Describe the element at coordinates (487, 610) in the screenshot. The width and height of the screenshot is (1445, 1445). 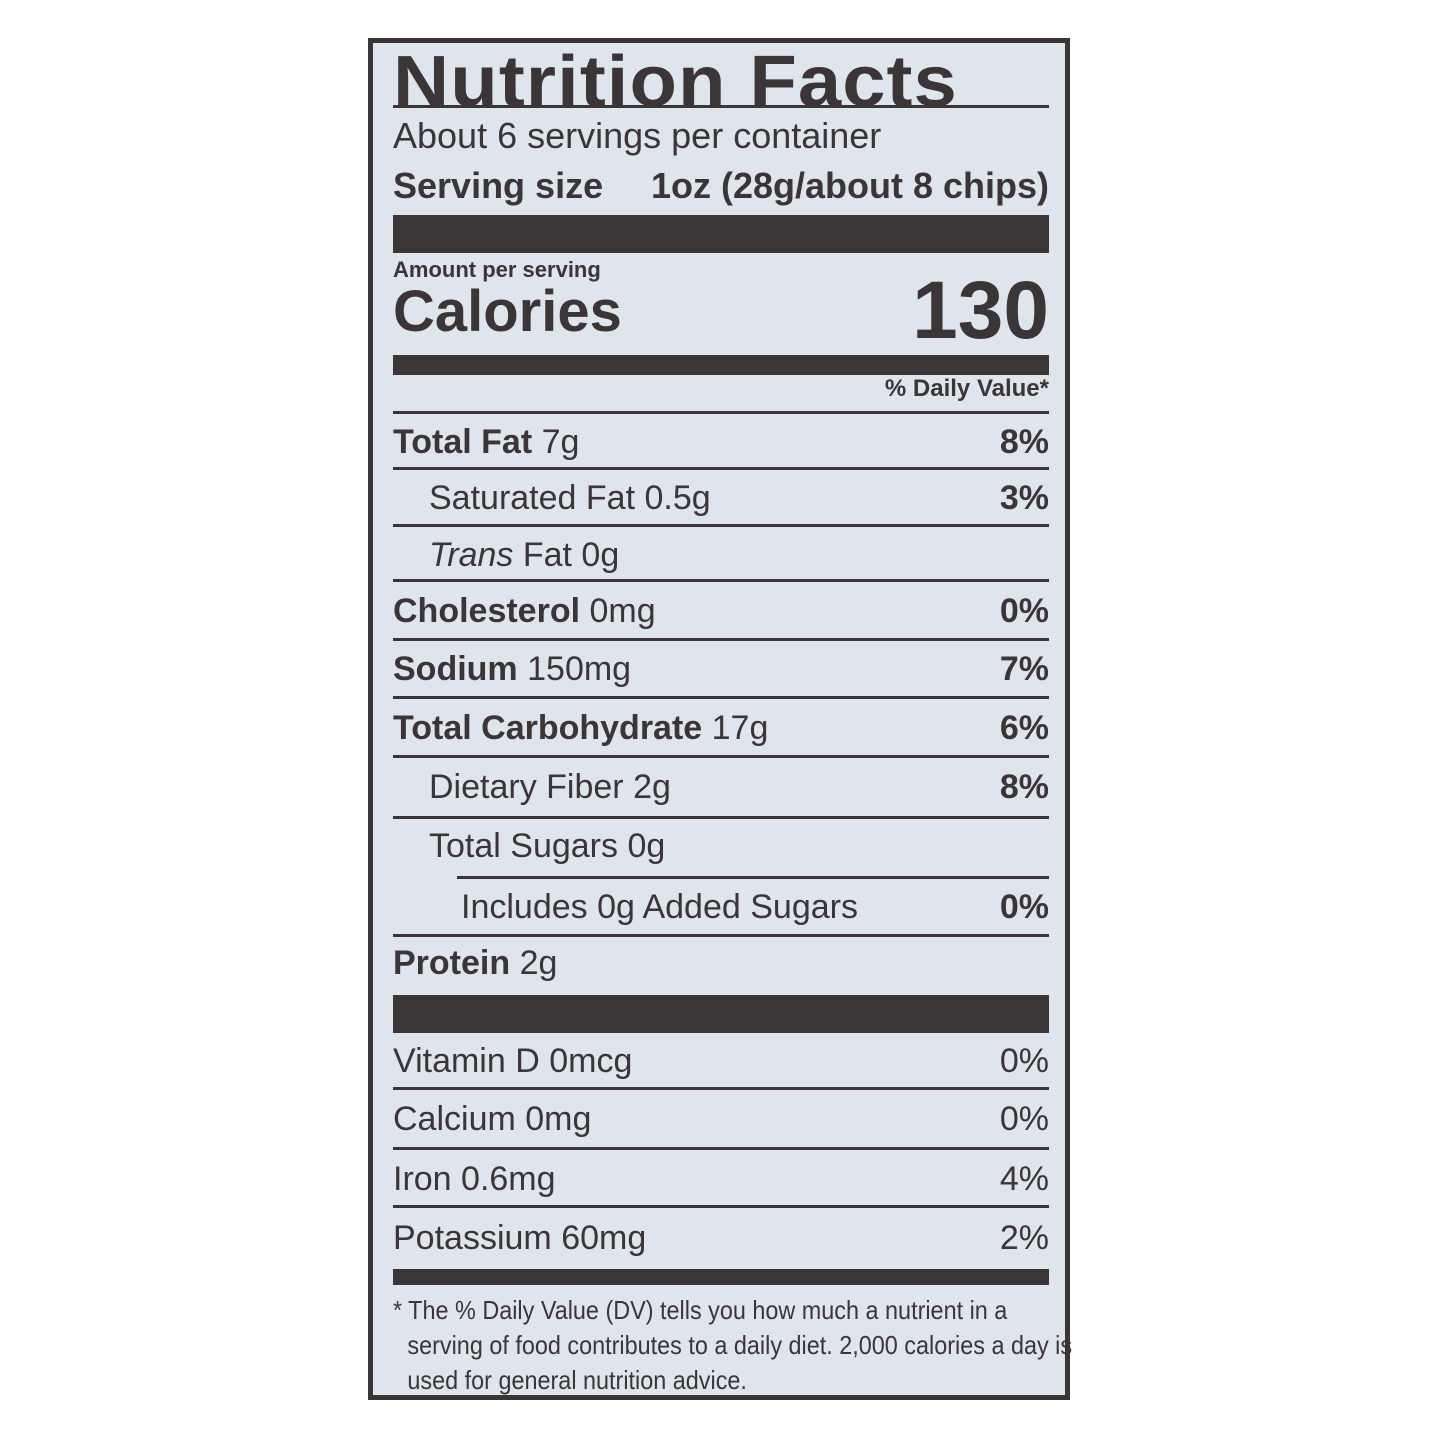
I see `nutrient-name: Cholesterol` at that location.